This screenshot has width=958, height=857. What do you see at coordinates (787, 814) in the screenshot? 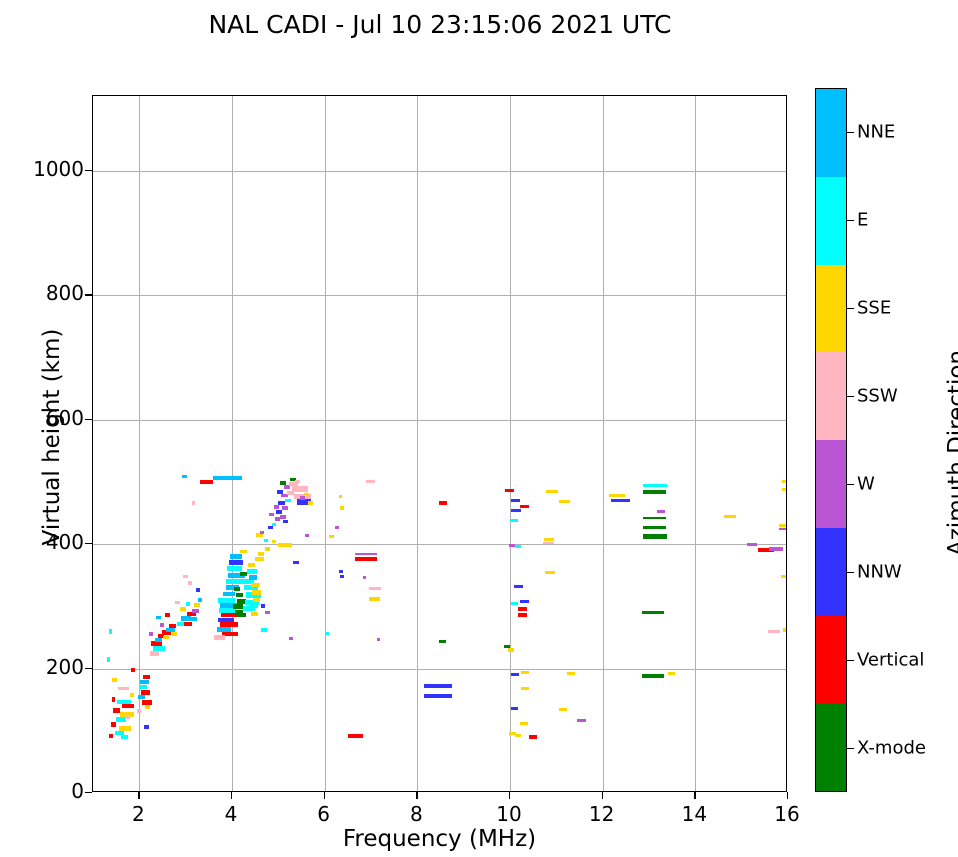
I see `x-axis-tick-label: 16` at bounding box center [787, 814].